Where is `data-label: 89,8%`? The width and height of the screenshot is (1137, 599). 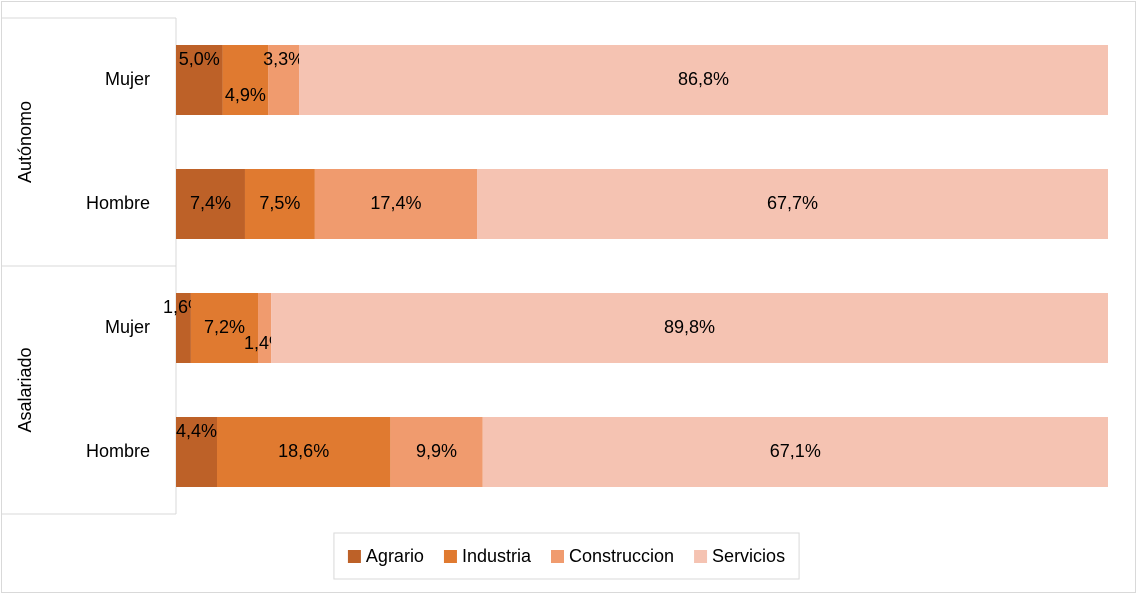
data-label: 89,8% is located at coordinates (689, 327).